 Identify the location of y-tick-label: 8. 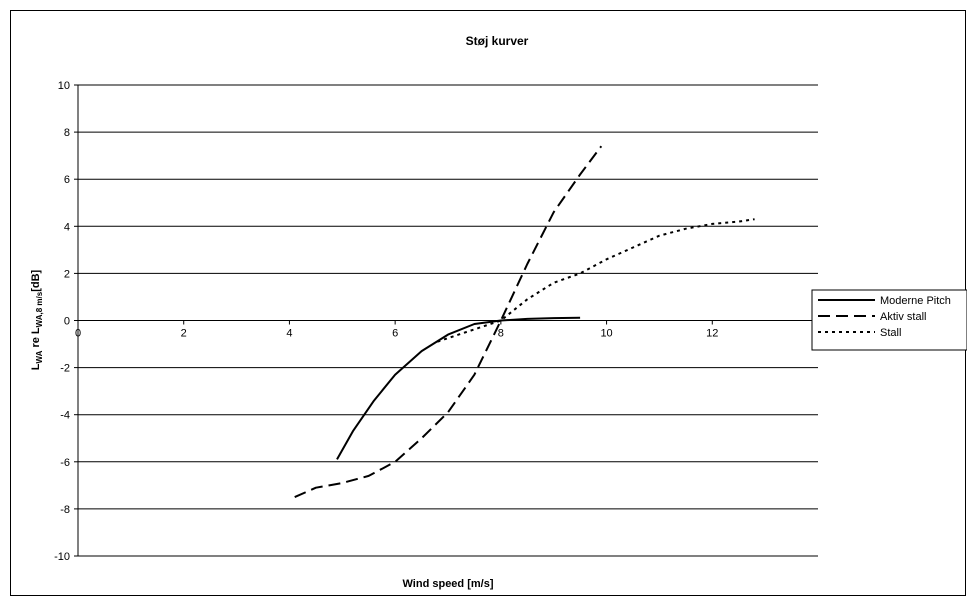
(67, 133).